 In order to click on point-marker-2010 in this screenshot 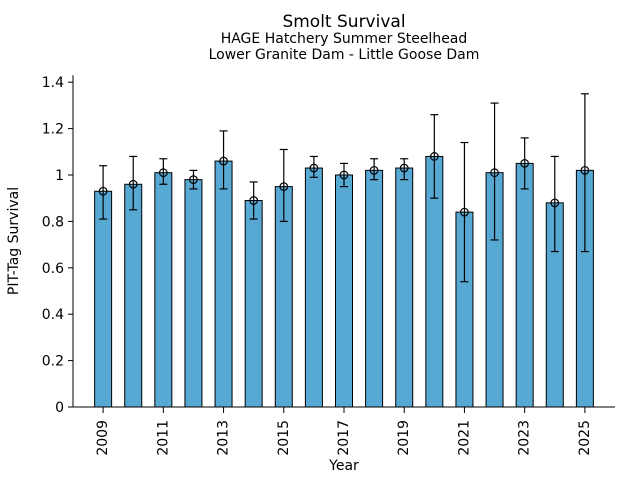, I will do `click(133, 184)`.